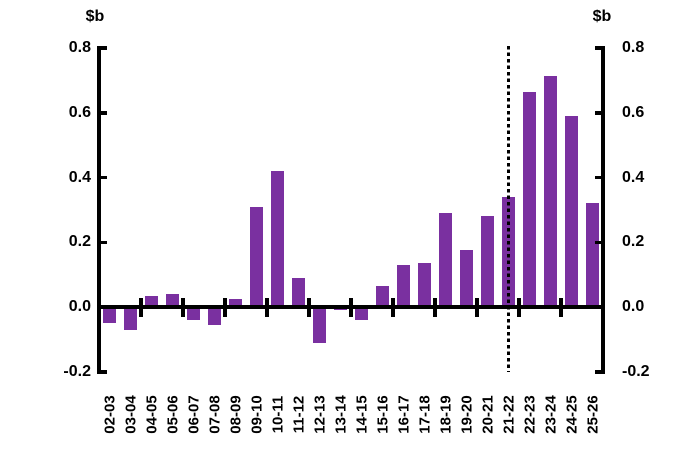 This screenshot has width=695, height=467. What do you see at coordinates (508, 414) in the screenshot?
I see `x-axis-category-label: 21-22` at bounding box center [508, 414].